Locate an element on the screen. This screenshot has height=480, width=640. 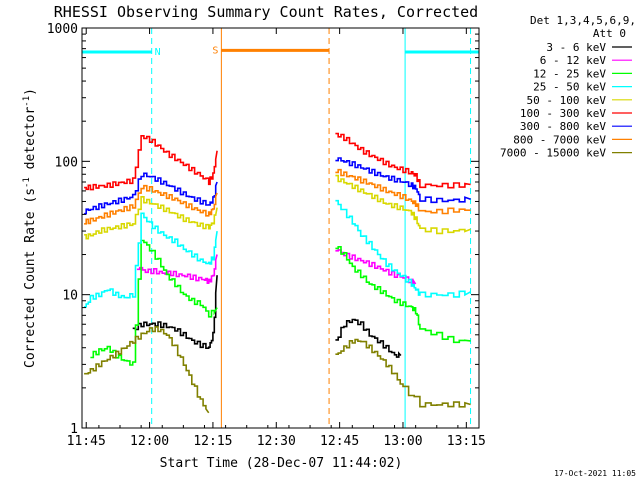
y-axis-label-mid: detector is located at coordinates (30, 142).